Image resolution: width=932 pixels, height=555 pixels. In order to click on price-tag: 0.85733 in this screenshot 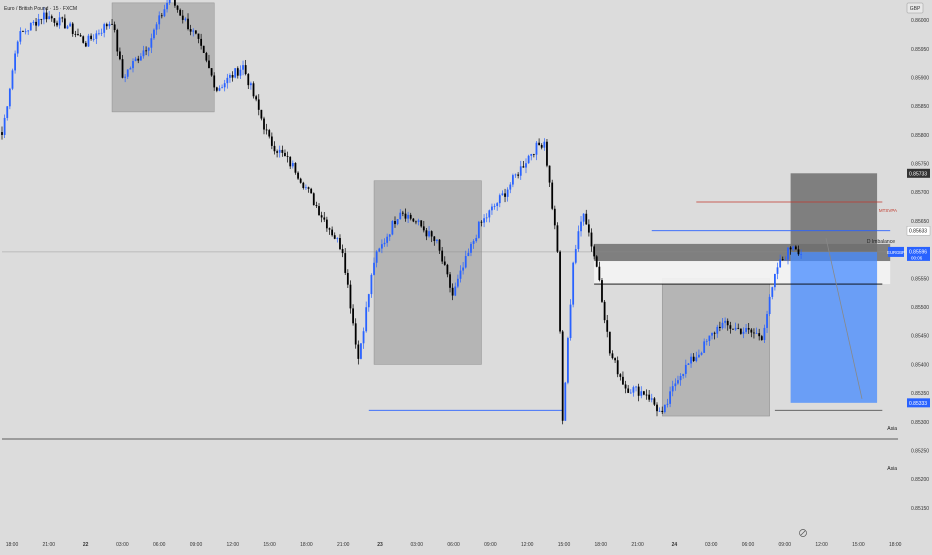, I will do `click(918, 173)`.